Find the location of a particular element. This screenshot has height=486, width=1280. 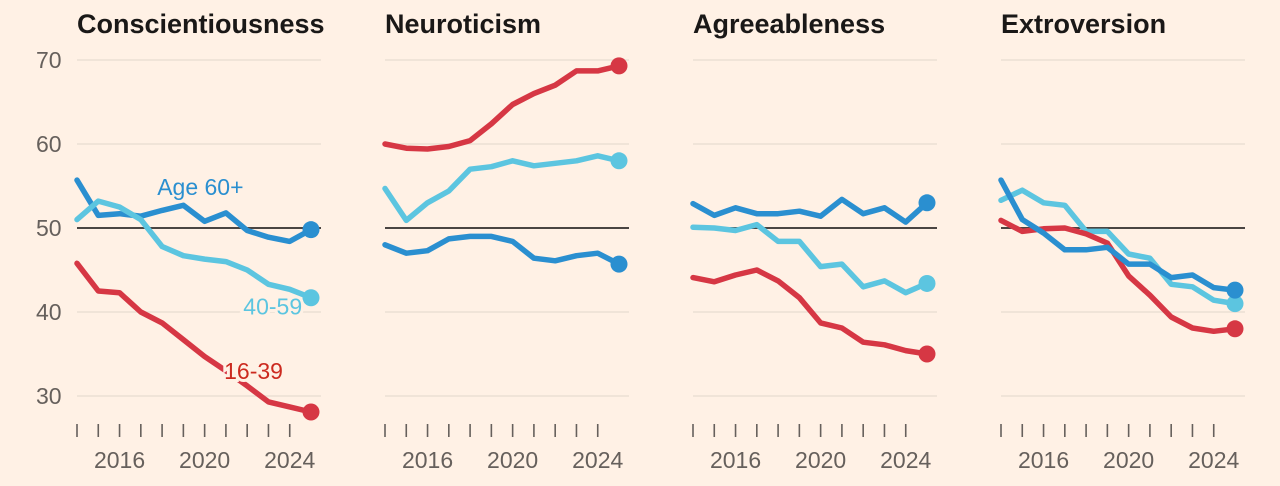

series-label-halo: 16-39 is located at coordinates (253, 371).